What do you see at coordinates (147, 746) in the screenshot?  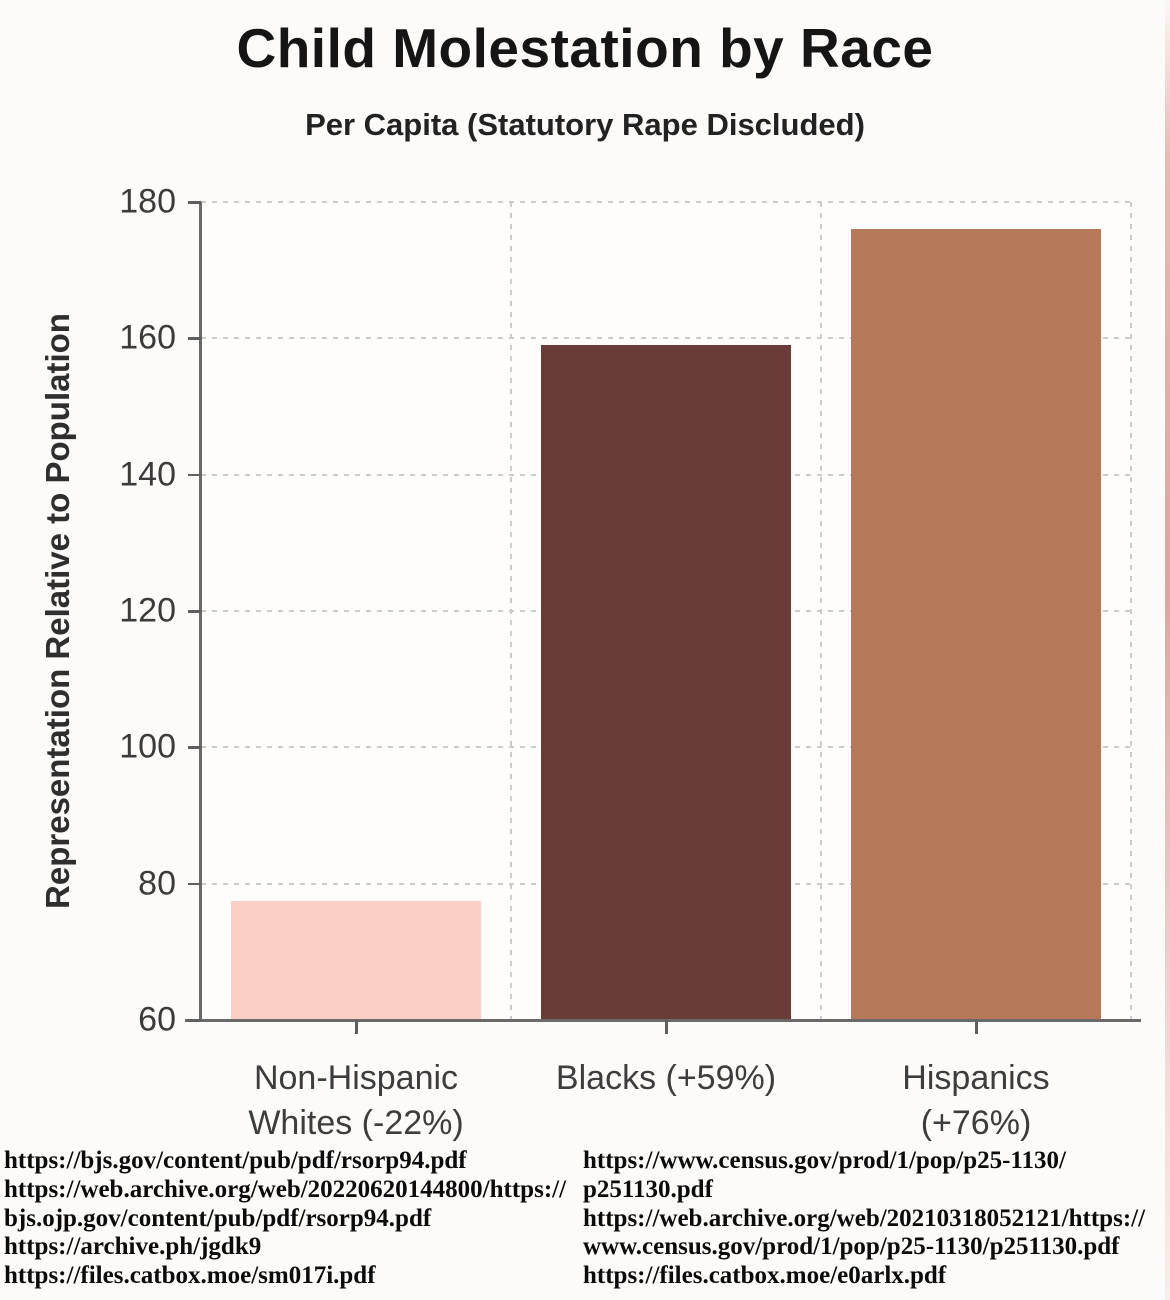 I see `y-tick-label-100: 100` at bounding box center [147, 746].